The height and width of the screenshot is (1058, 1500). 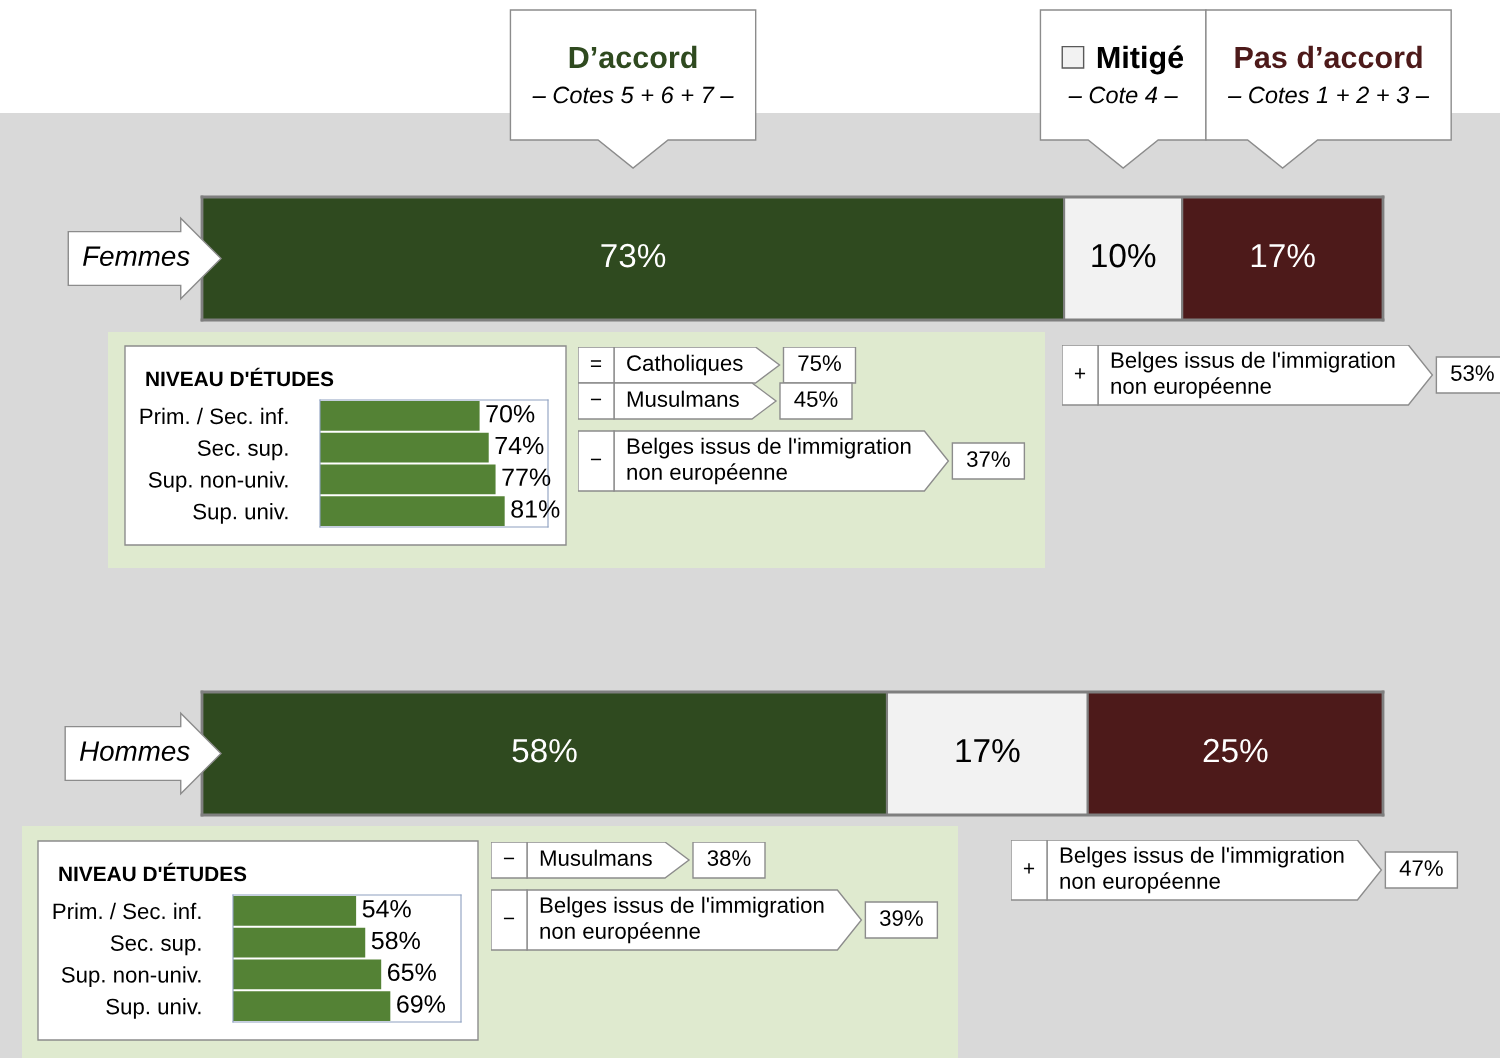 What do you see at coordinates (526, 477) in the screenshot?
I see `data-label: 77%` at bounding box center [526, 477].